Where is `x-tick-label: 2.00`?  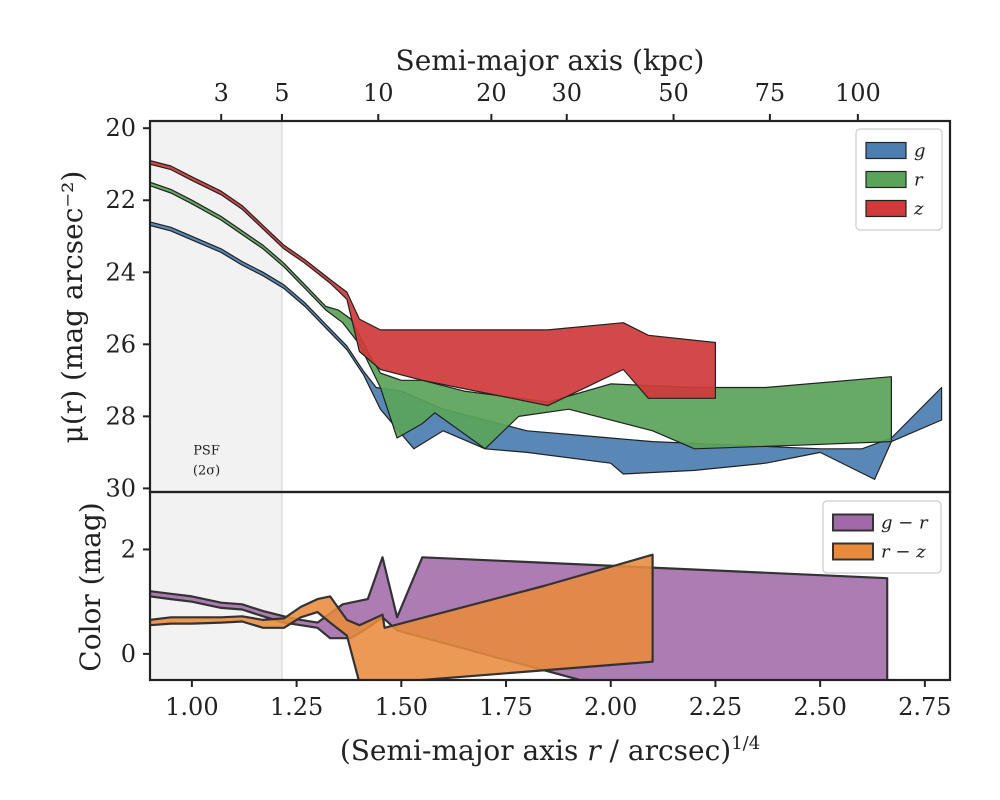
x-tick-label: 2.00 is located at coordinates (610, 707).